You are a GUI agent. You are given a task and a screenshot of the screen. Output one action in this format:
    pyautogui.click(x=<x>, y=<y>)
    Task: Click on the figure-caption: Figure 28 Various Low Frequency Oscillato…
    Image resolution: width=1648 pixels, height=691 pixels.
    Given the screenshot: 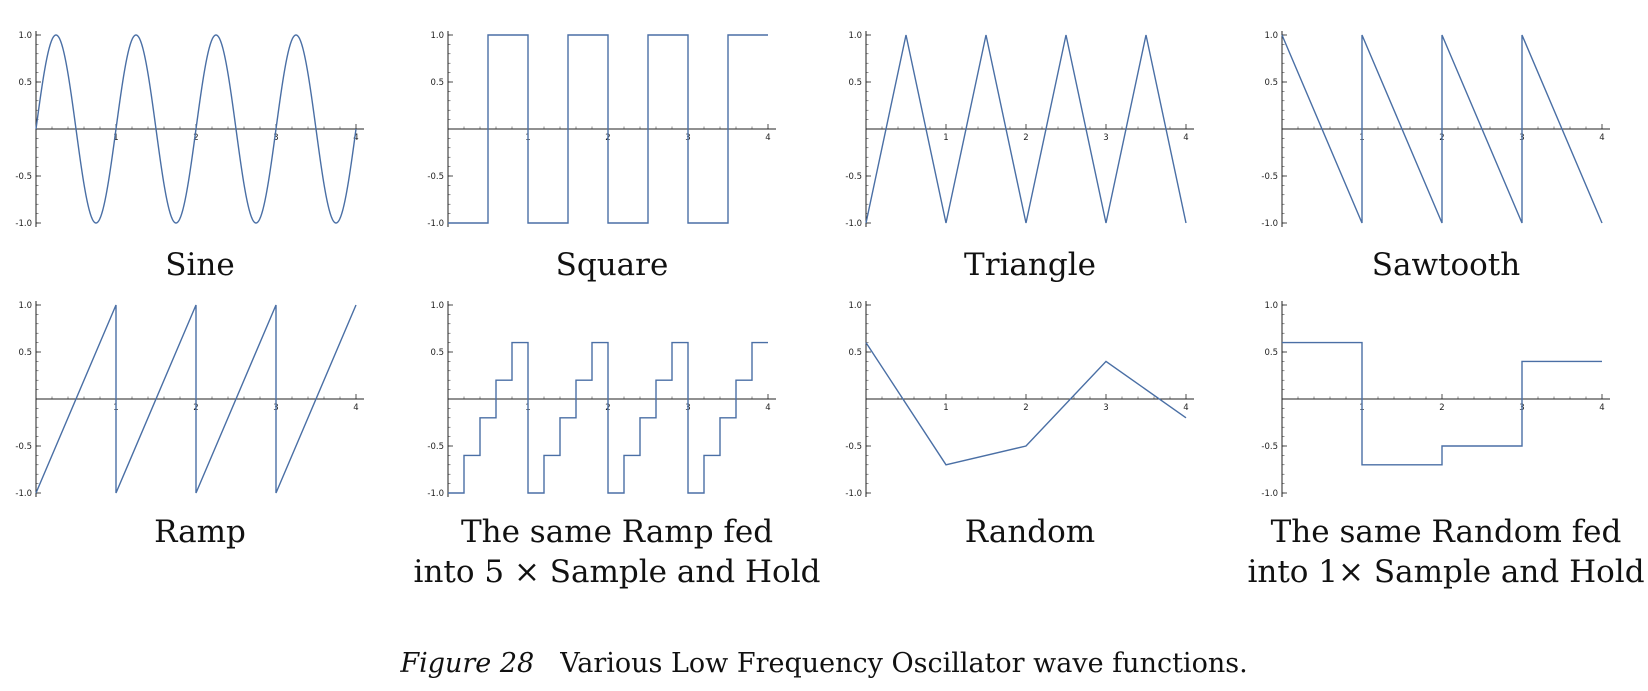 What is the action you would take?
    pyautogui.click(x=824, y=663)
    